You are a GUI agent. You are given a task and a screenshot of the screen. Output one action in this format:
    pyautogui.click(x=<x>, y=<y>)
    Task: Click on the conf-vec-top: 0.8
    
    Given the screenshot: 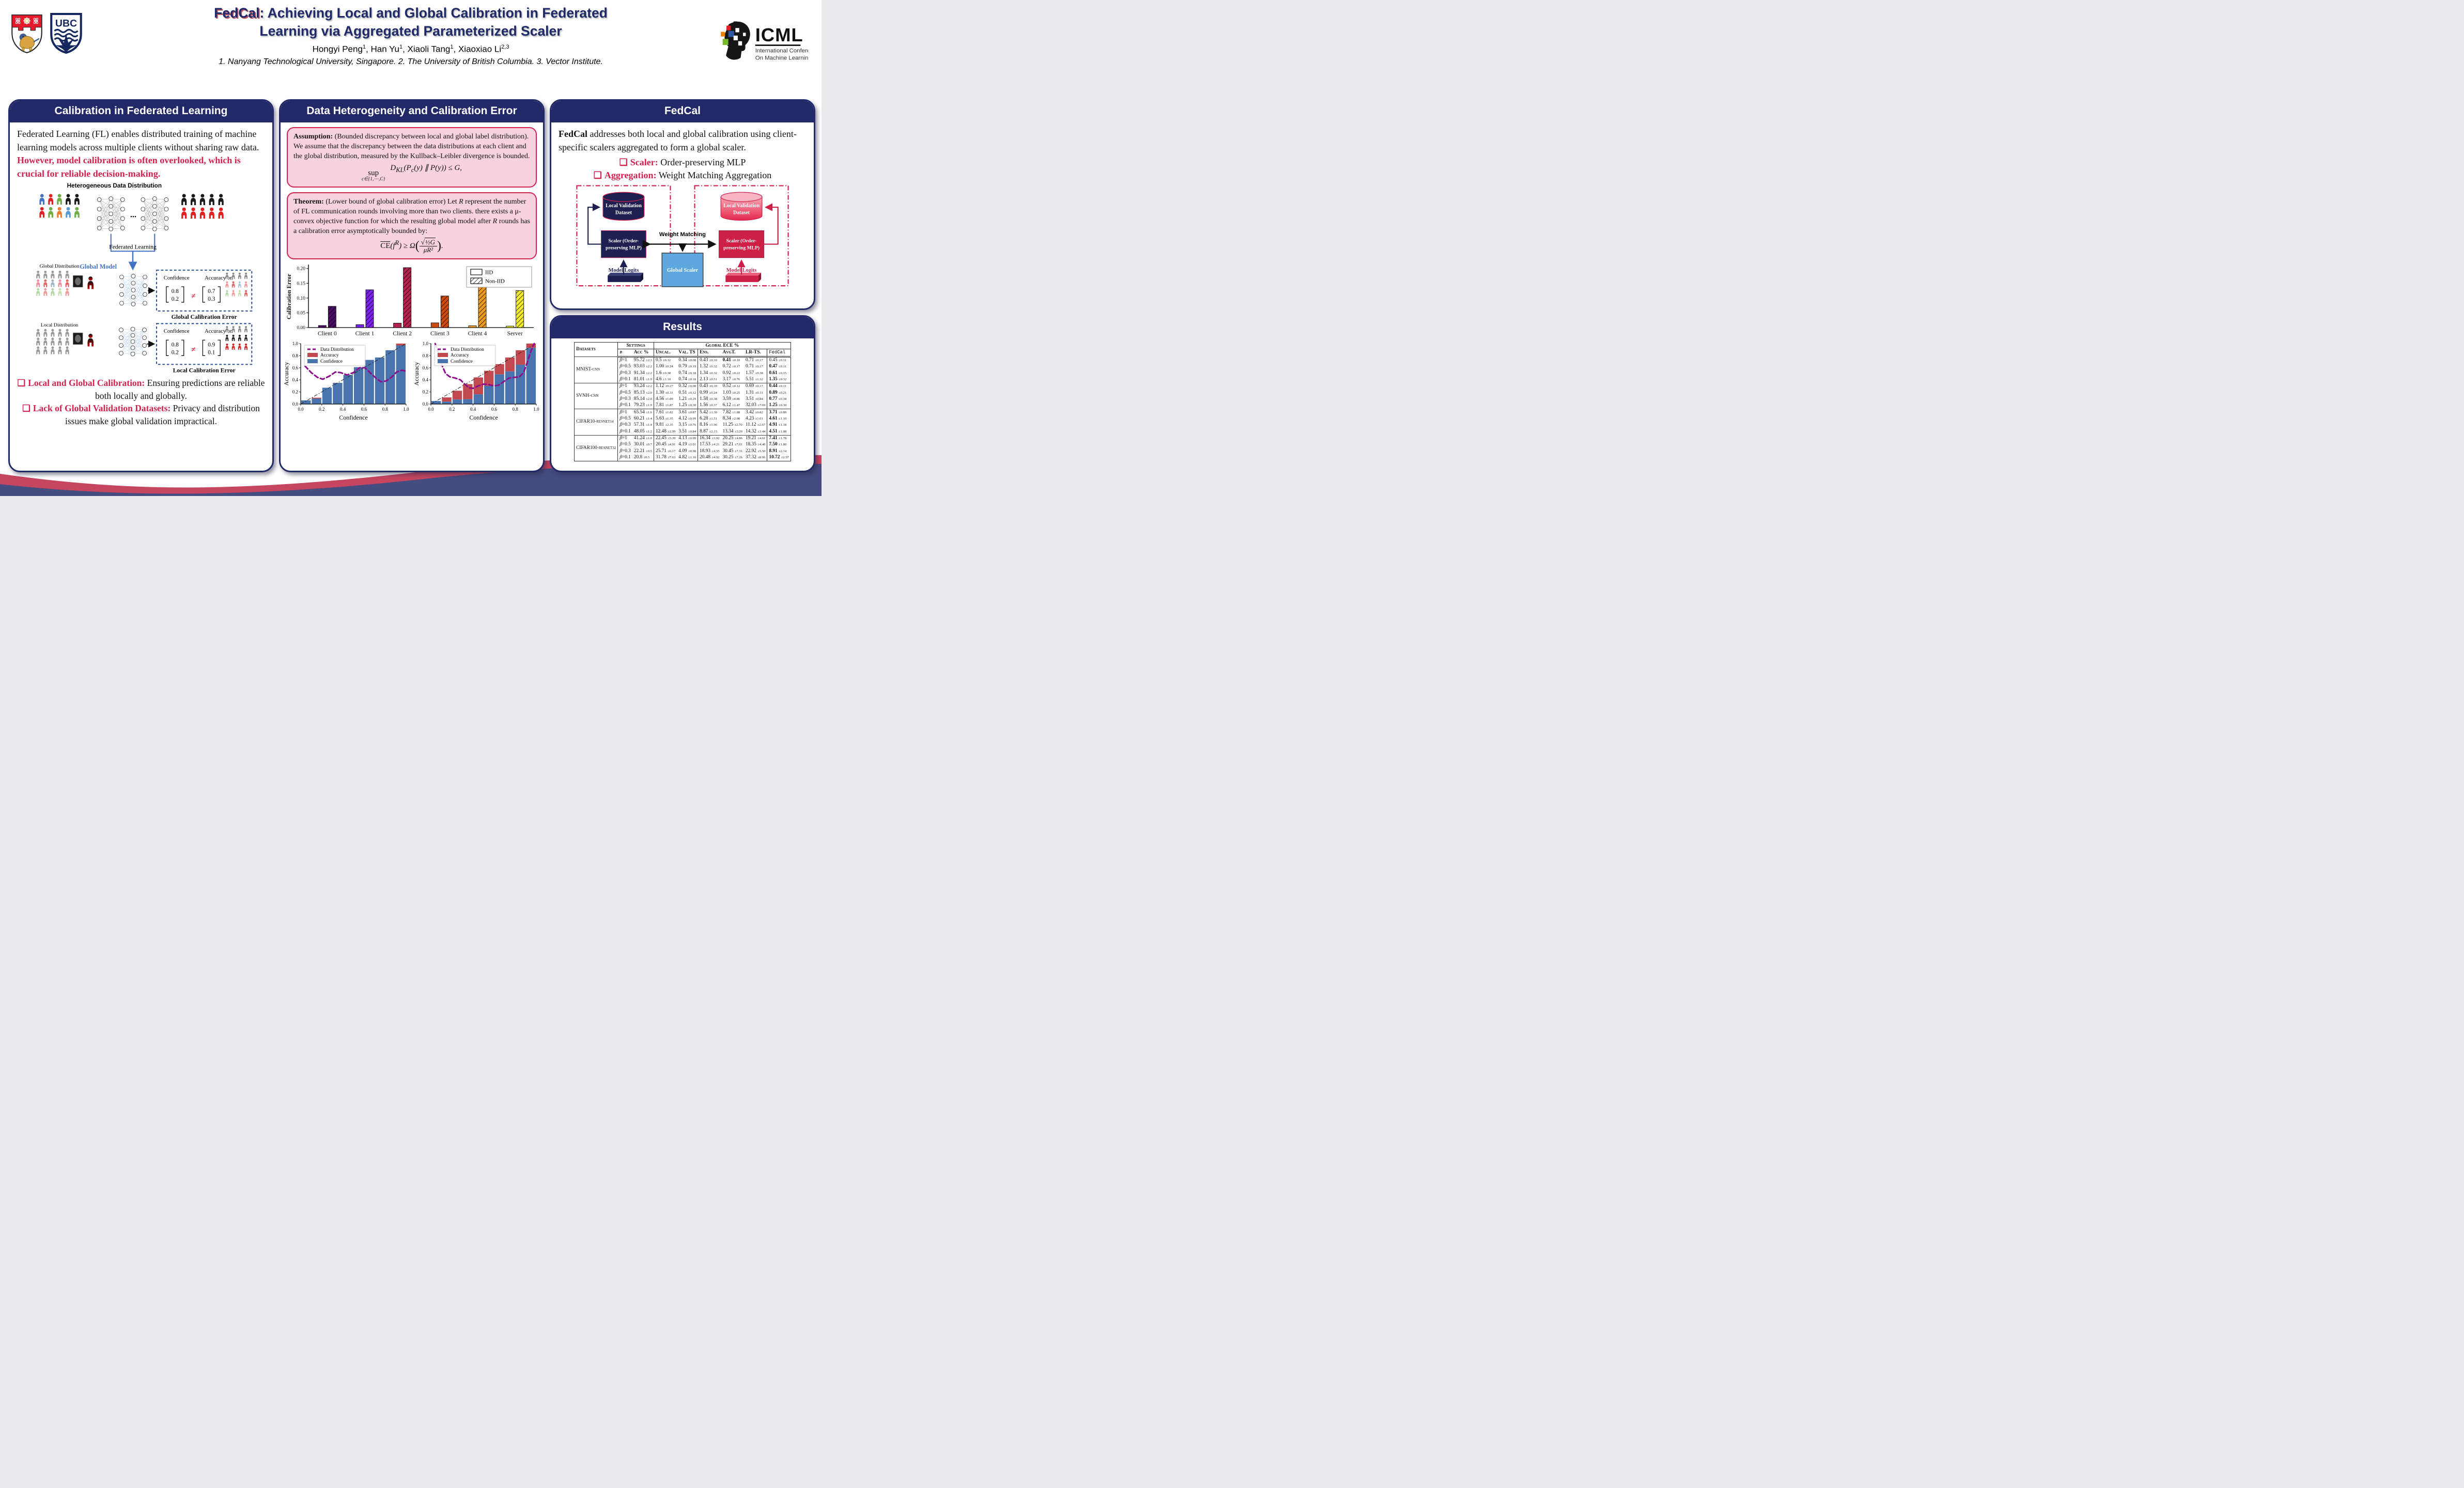 What is the action you would take?
    pyautogui.click(x=175, y=292)
    